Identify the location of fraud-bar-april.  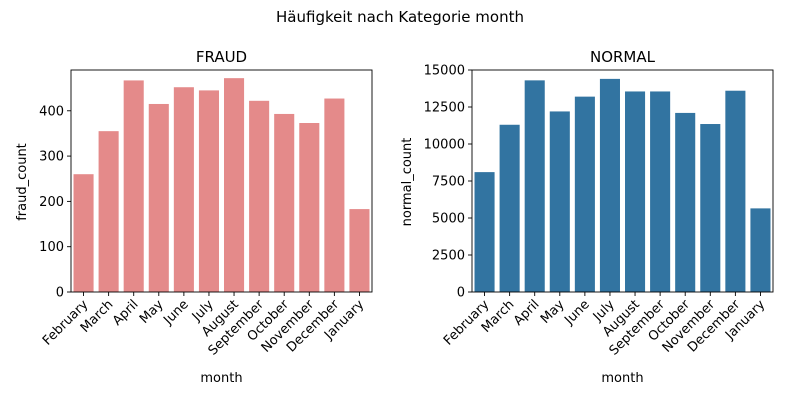
(133, 186).